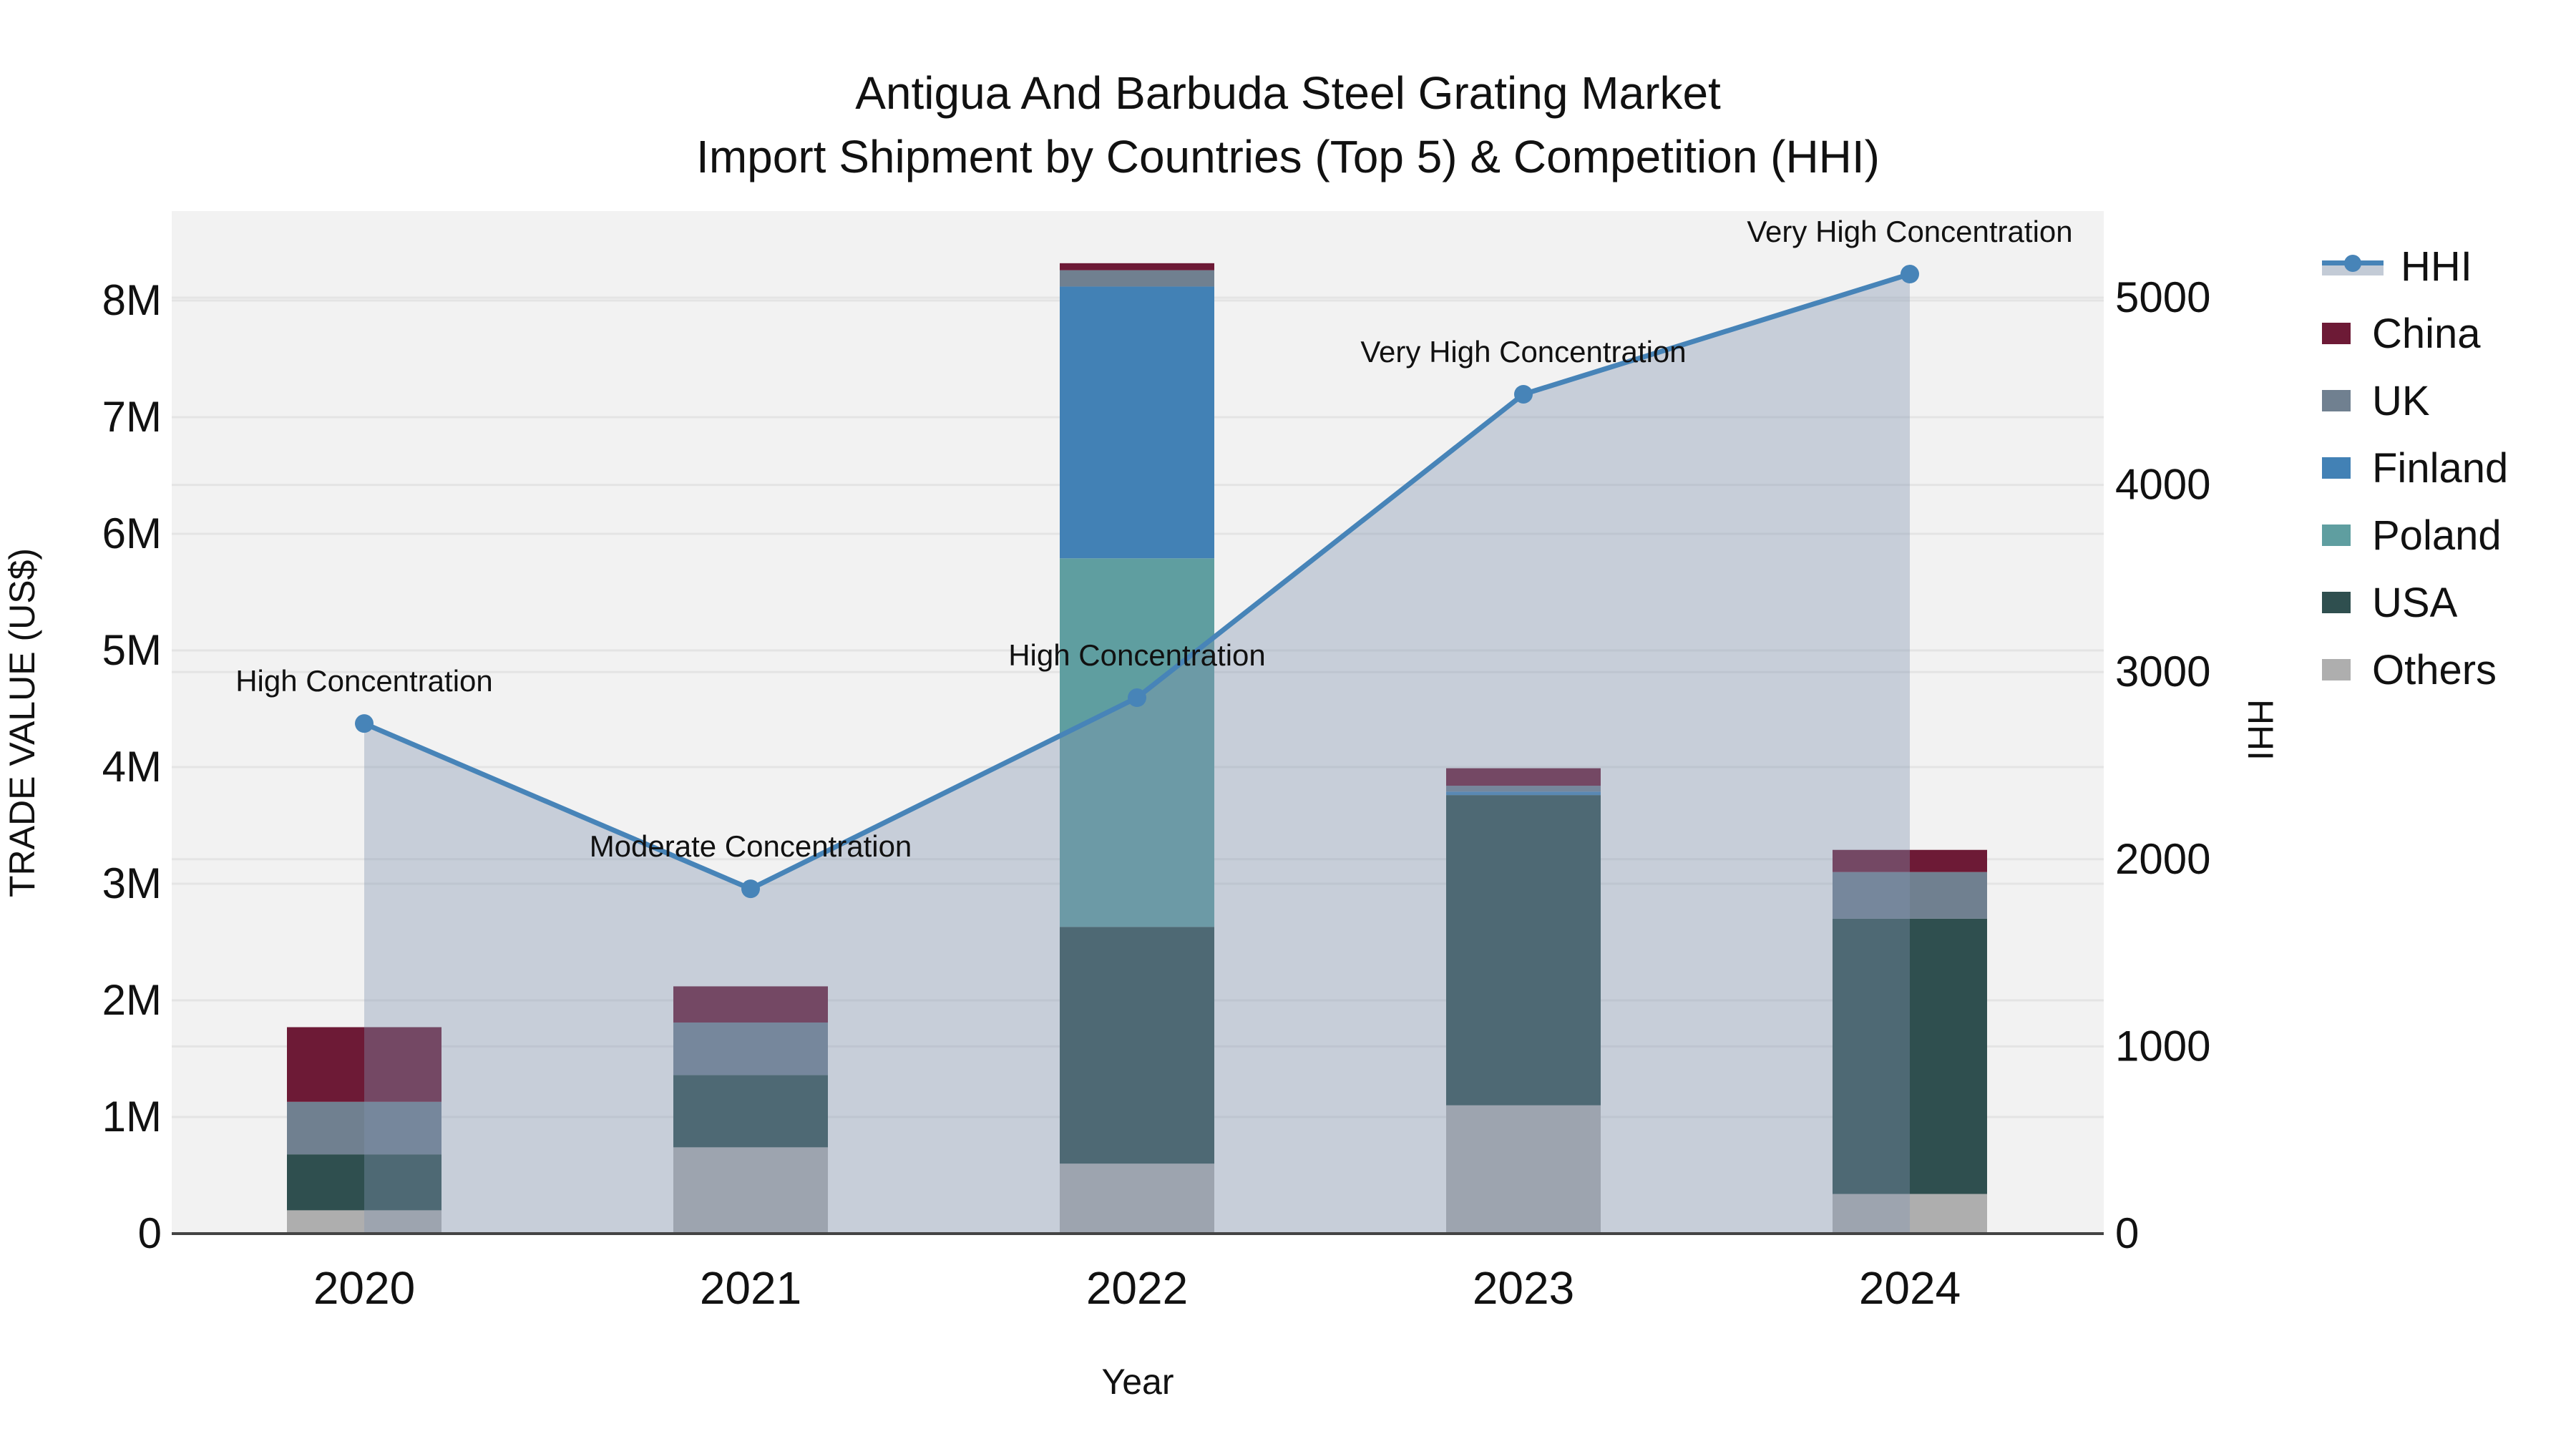  What do you see at coordinates (2401, 400) in the screenshot?
I see `legend-label: UK` at bounding box center [2401, 400].